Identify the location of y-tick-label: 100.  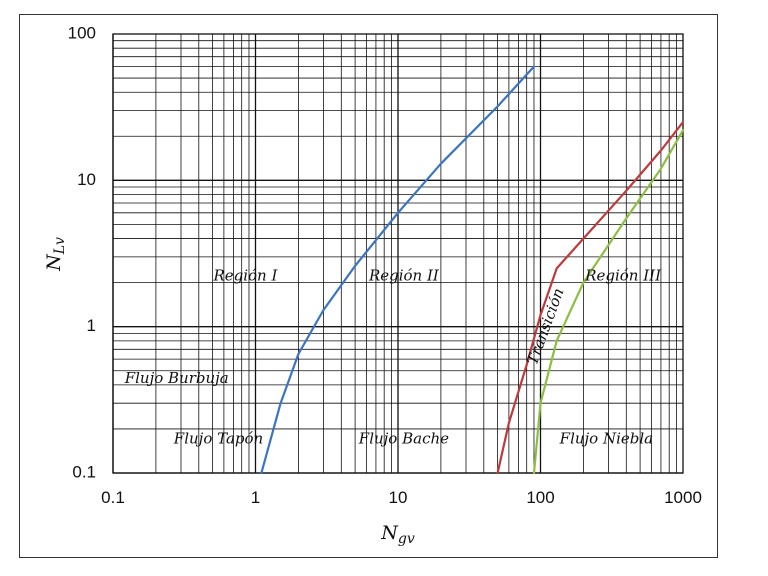
(82, 32).